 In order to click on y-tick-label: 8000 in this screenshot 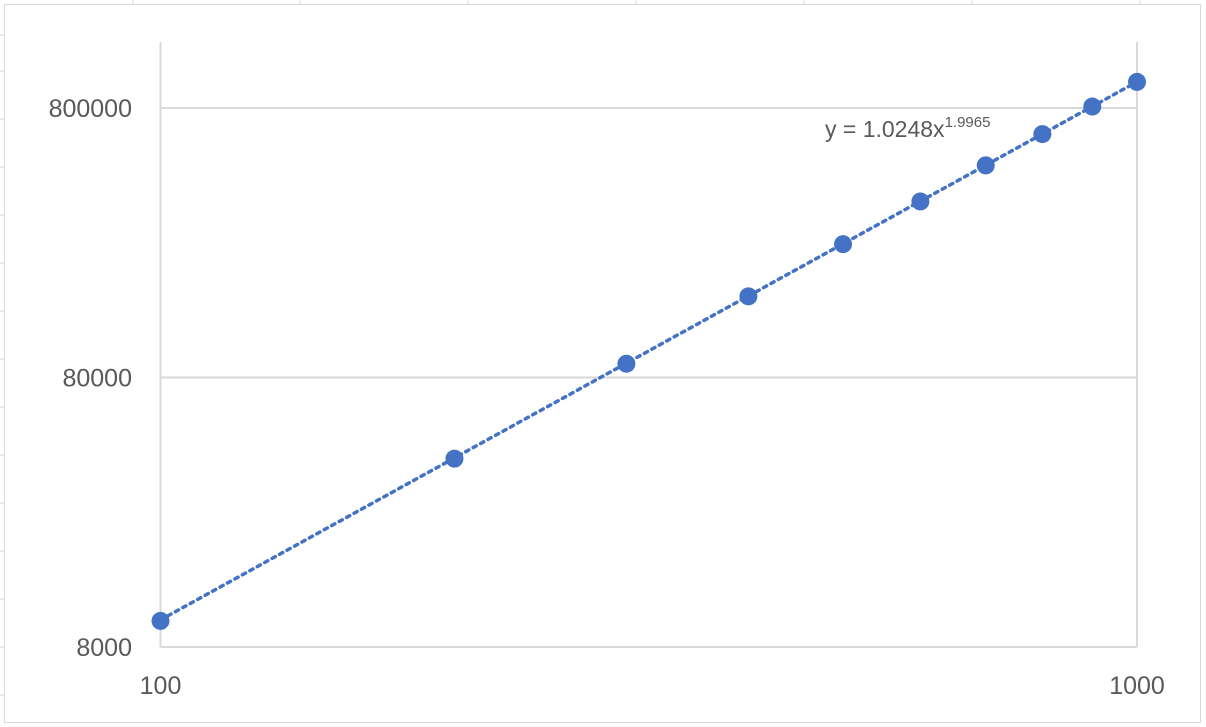, I will do `click(104, 648)`.